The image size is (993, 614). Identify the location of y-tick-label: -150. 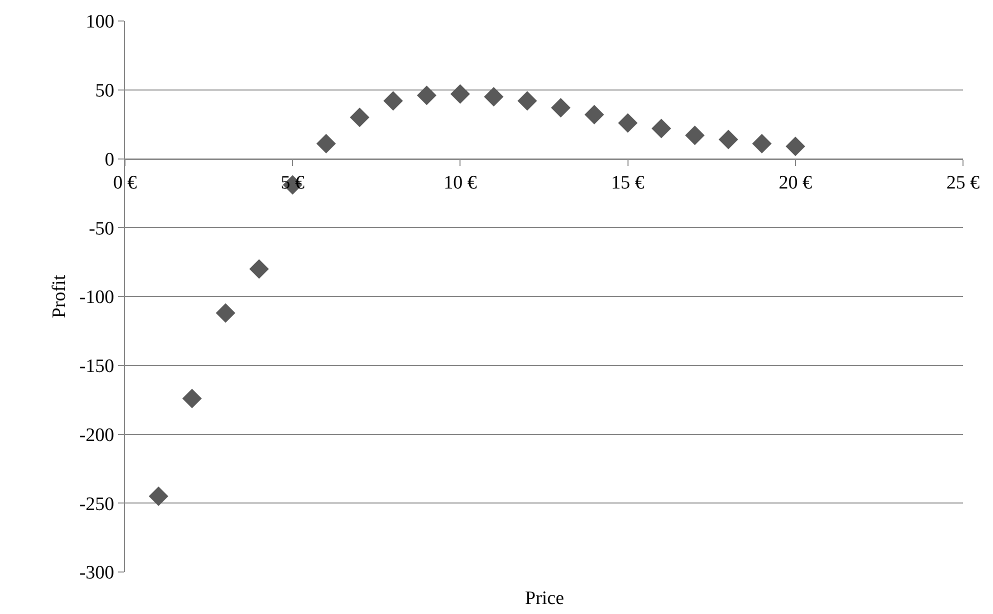
(96, 367).